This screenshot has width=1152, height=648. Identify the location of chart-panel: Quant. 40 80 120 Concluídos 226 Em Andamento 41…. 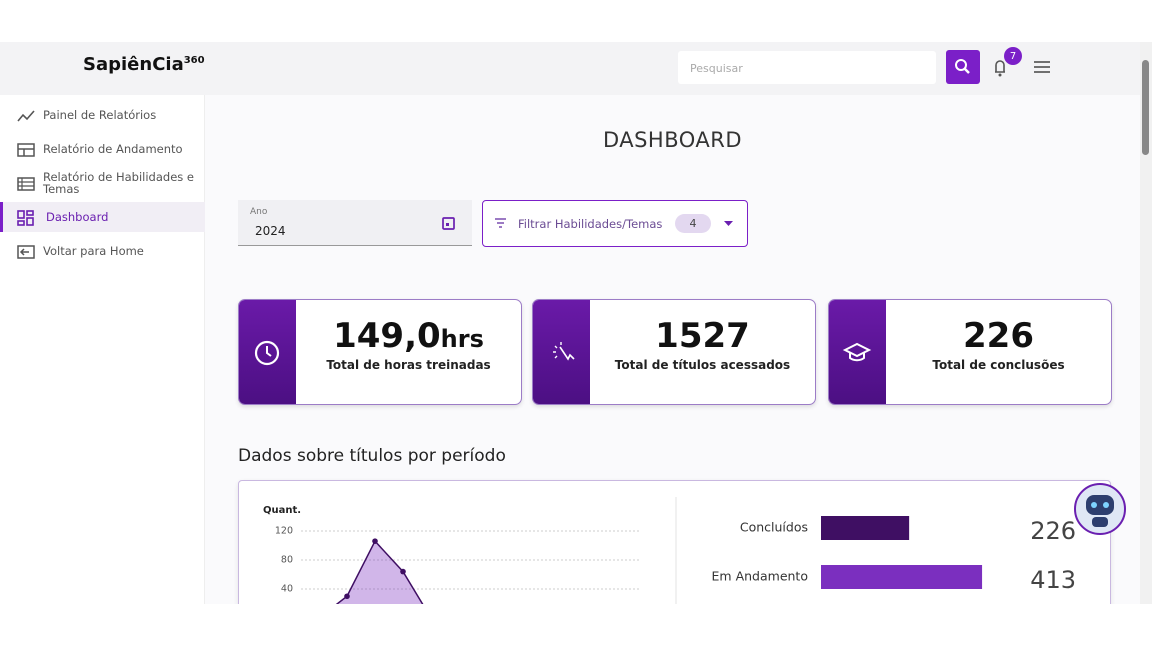
(674, 542).